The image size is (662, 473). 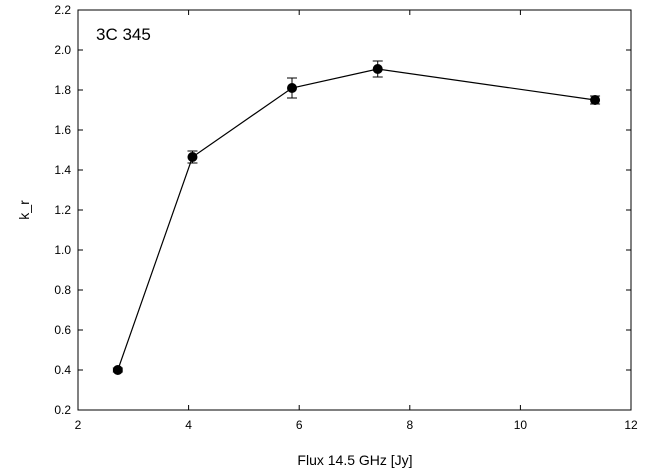 I want to click on x-tick-label: 6, so click(x=299, y=425).